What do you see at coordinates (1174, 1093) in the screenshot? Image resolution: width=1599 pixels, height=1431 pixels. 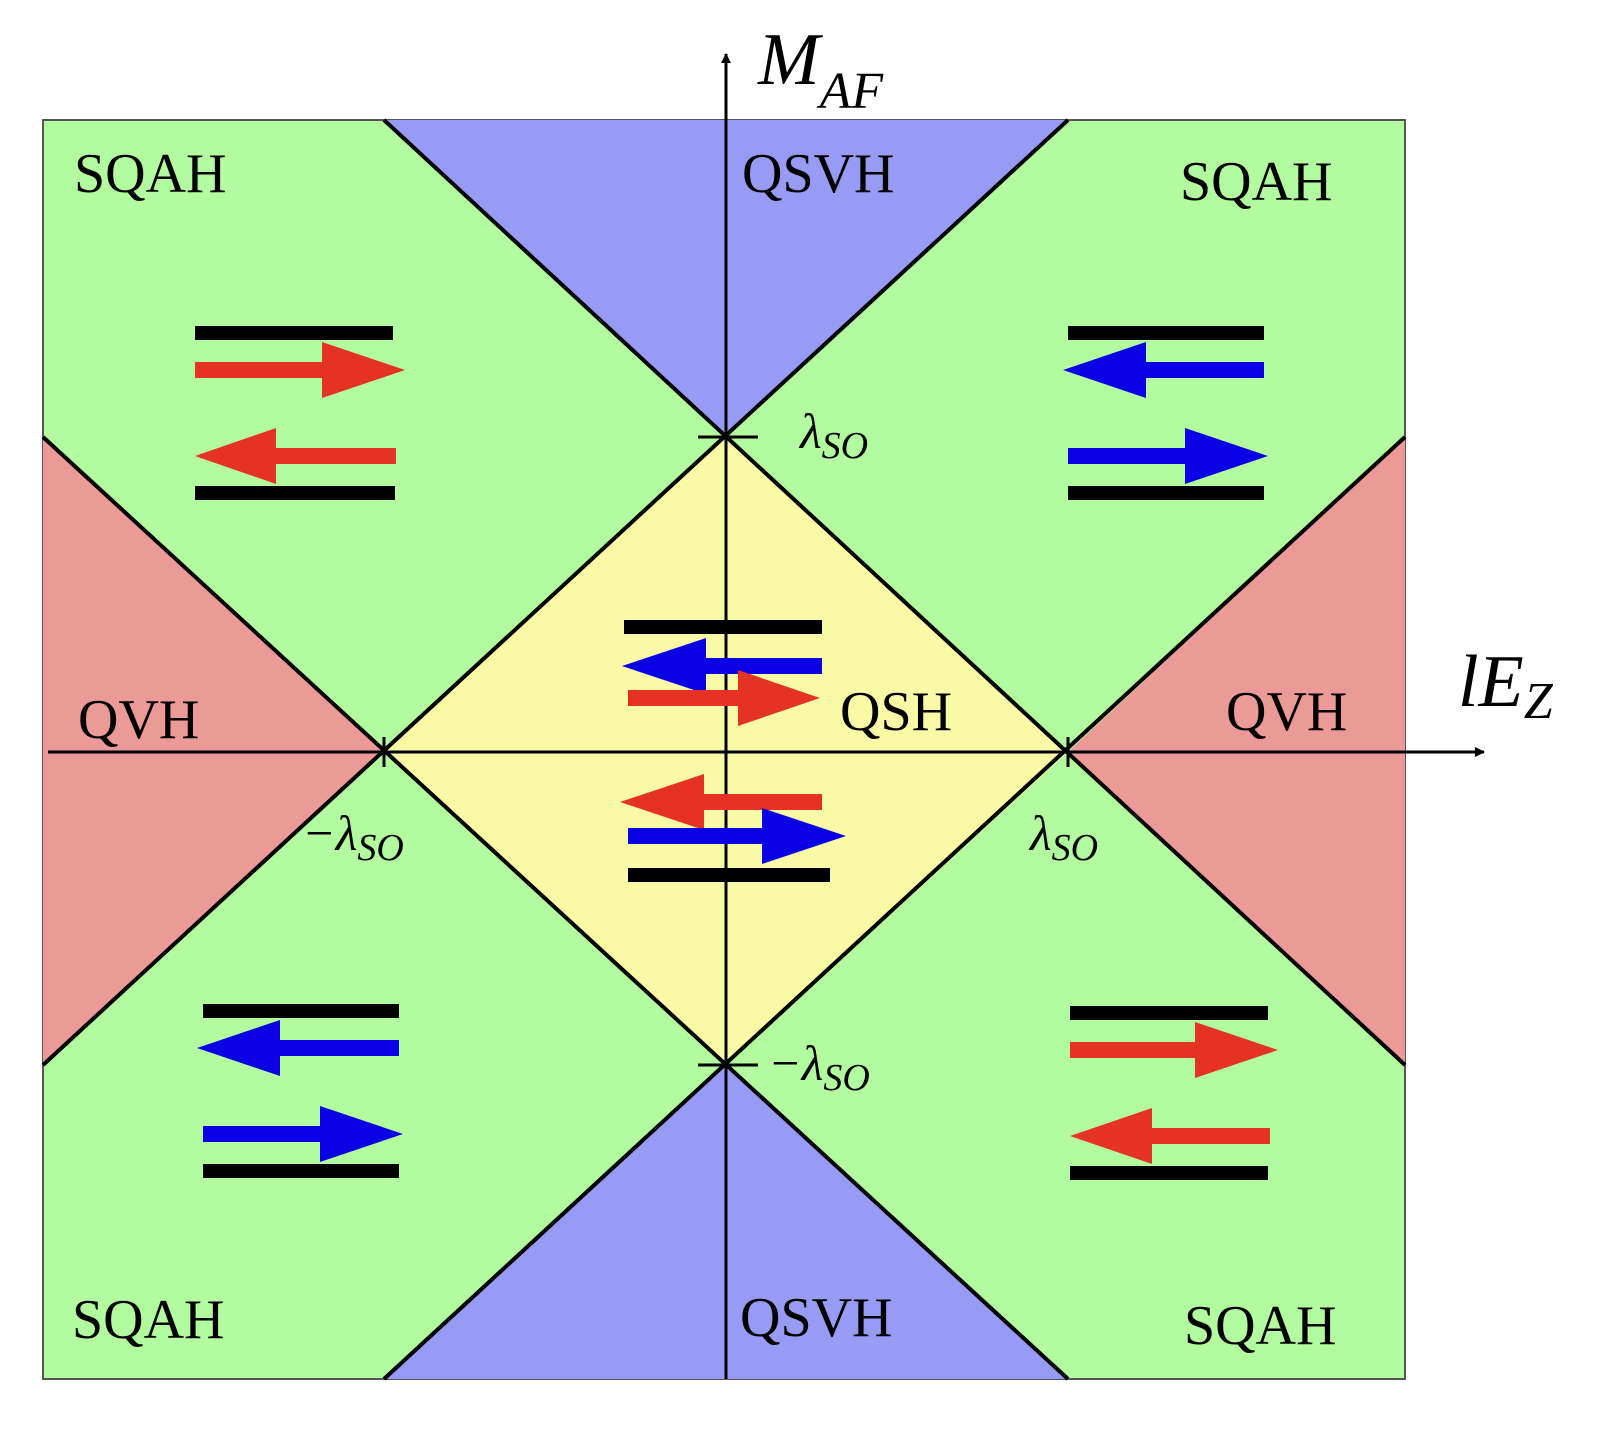 I see `edge-state-bottom-right` at bounding box center [1174, 1093].